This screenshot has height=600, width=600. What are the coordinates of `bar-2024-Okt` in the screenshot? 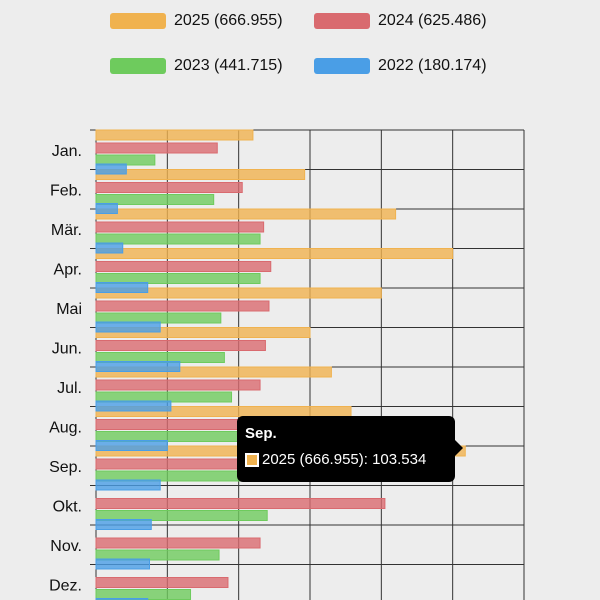 It's located at (240, 503).